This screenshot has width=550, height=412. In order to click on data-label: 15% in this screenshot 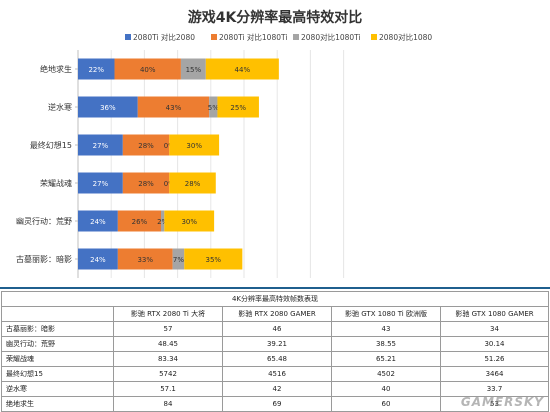, I will do `click(194, 70)`.